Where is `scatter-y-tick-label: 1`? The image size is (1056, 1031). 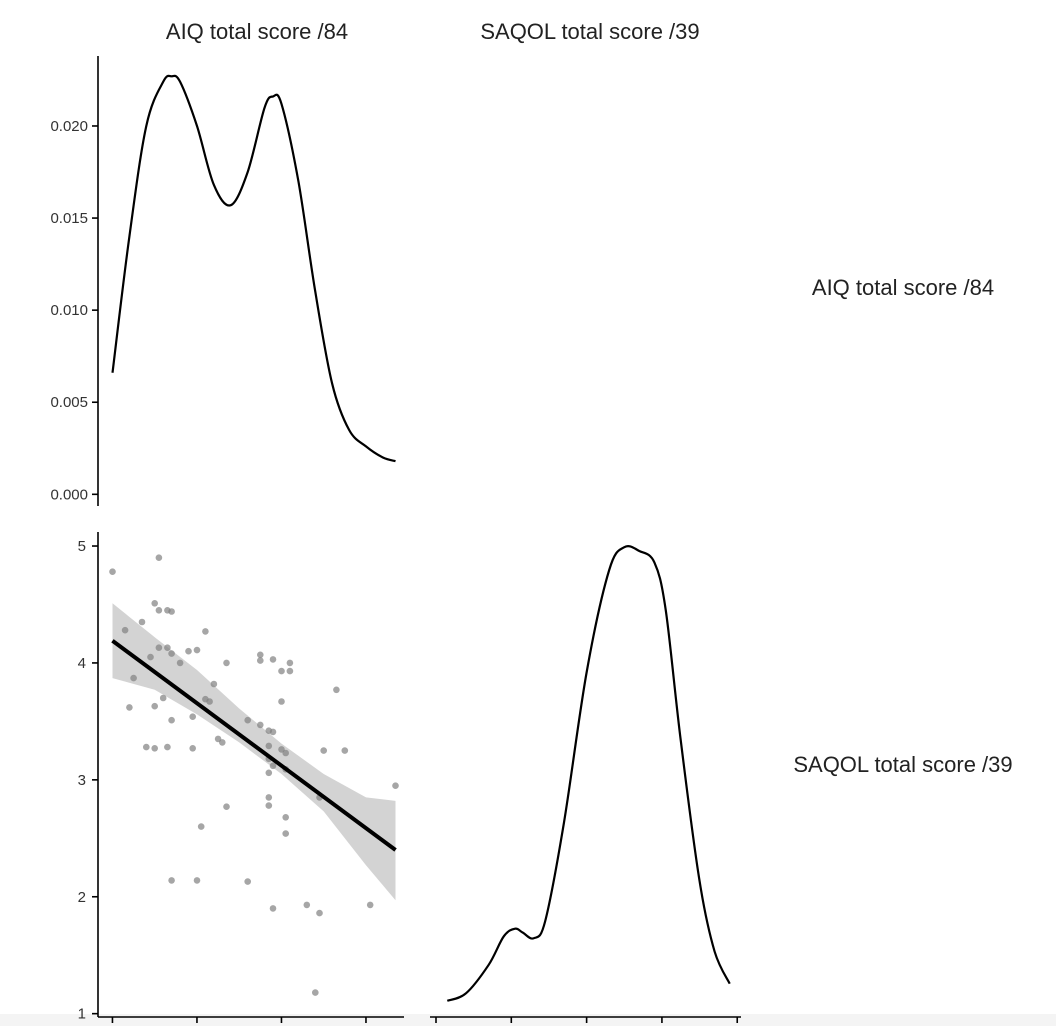
scatter-y-tick-label: 1 is located at coordinates (82, 1014).